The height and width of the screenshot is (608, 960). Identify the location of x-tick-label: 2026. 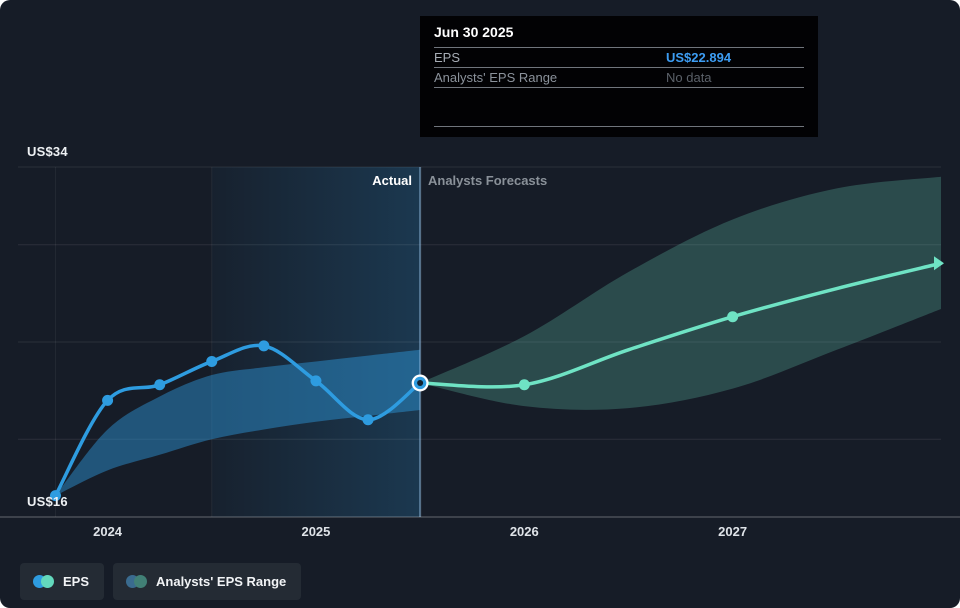
(524, 531).